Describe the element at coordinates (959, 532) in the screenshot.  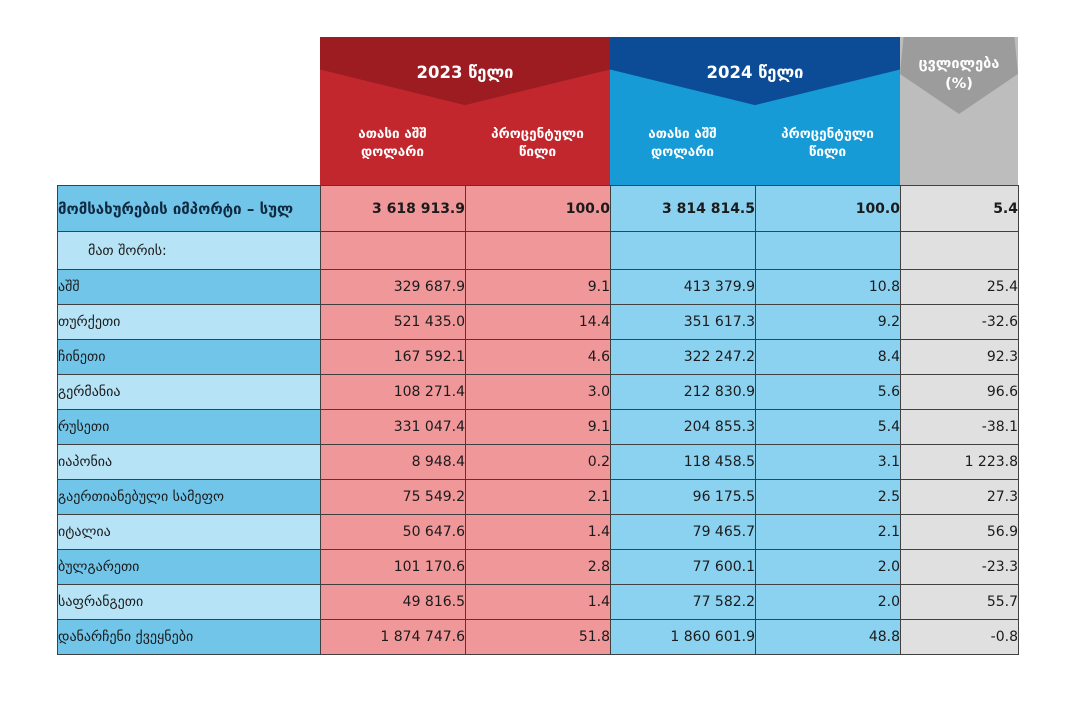
I see `cell-value: 56.9` at that location.